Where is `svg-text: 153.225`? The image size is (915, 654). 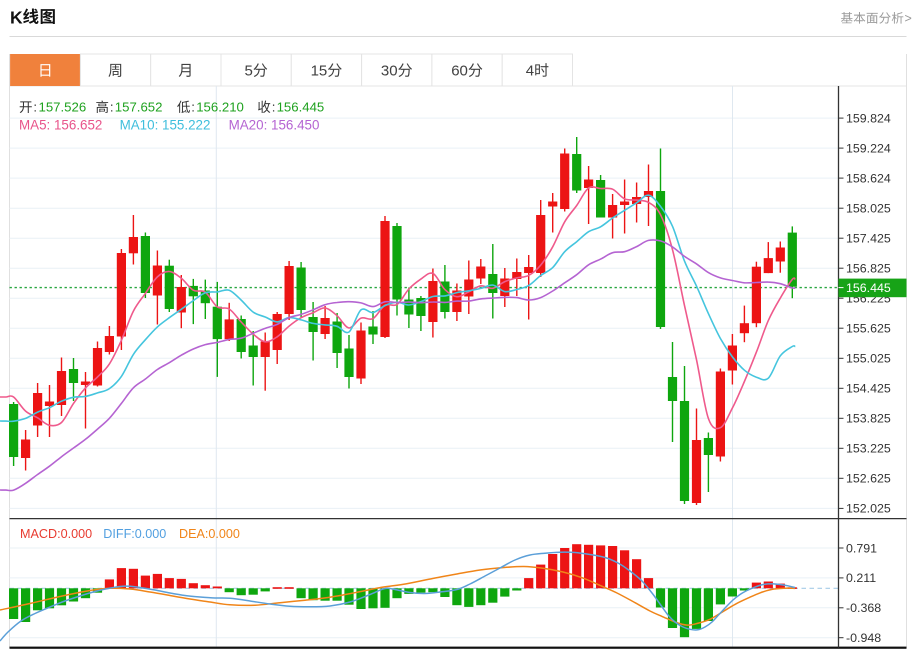 svg-text: 153.225 is located at coordinates (868, 449).